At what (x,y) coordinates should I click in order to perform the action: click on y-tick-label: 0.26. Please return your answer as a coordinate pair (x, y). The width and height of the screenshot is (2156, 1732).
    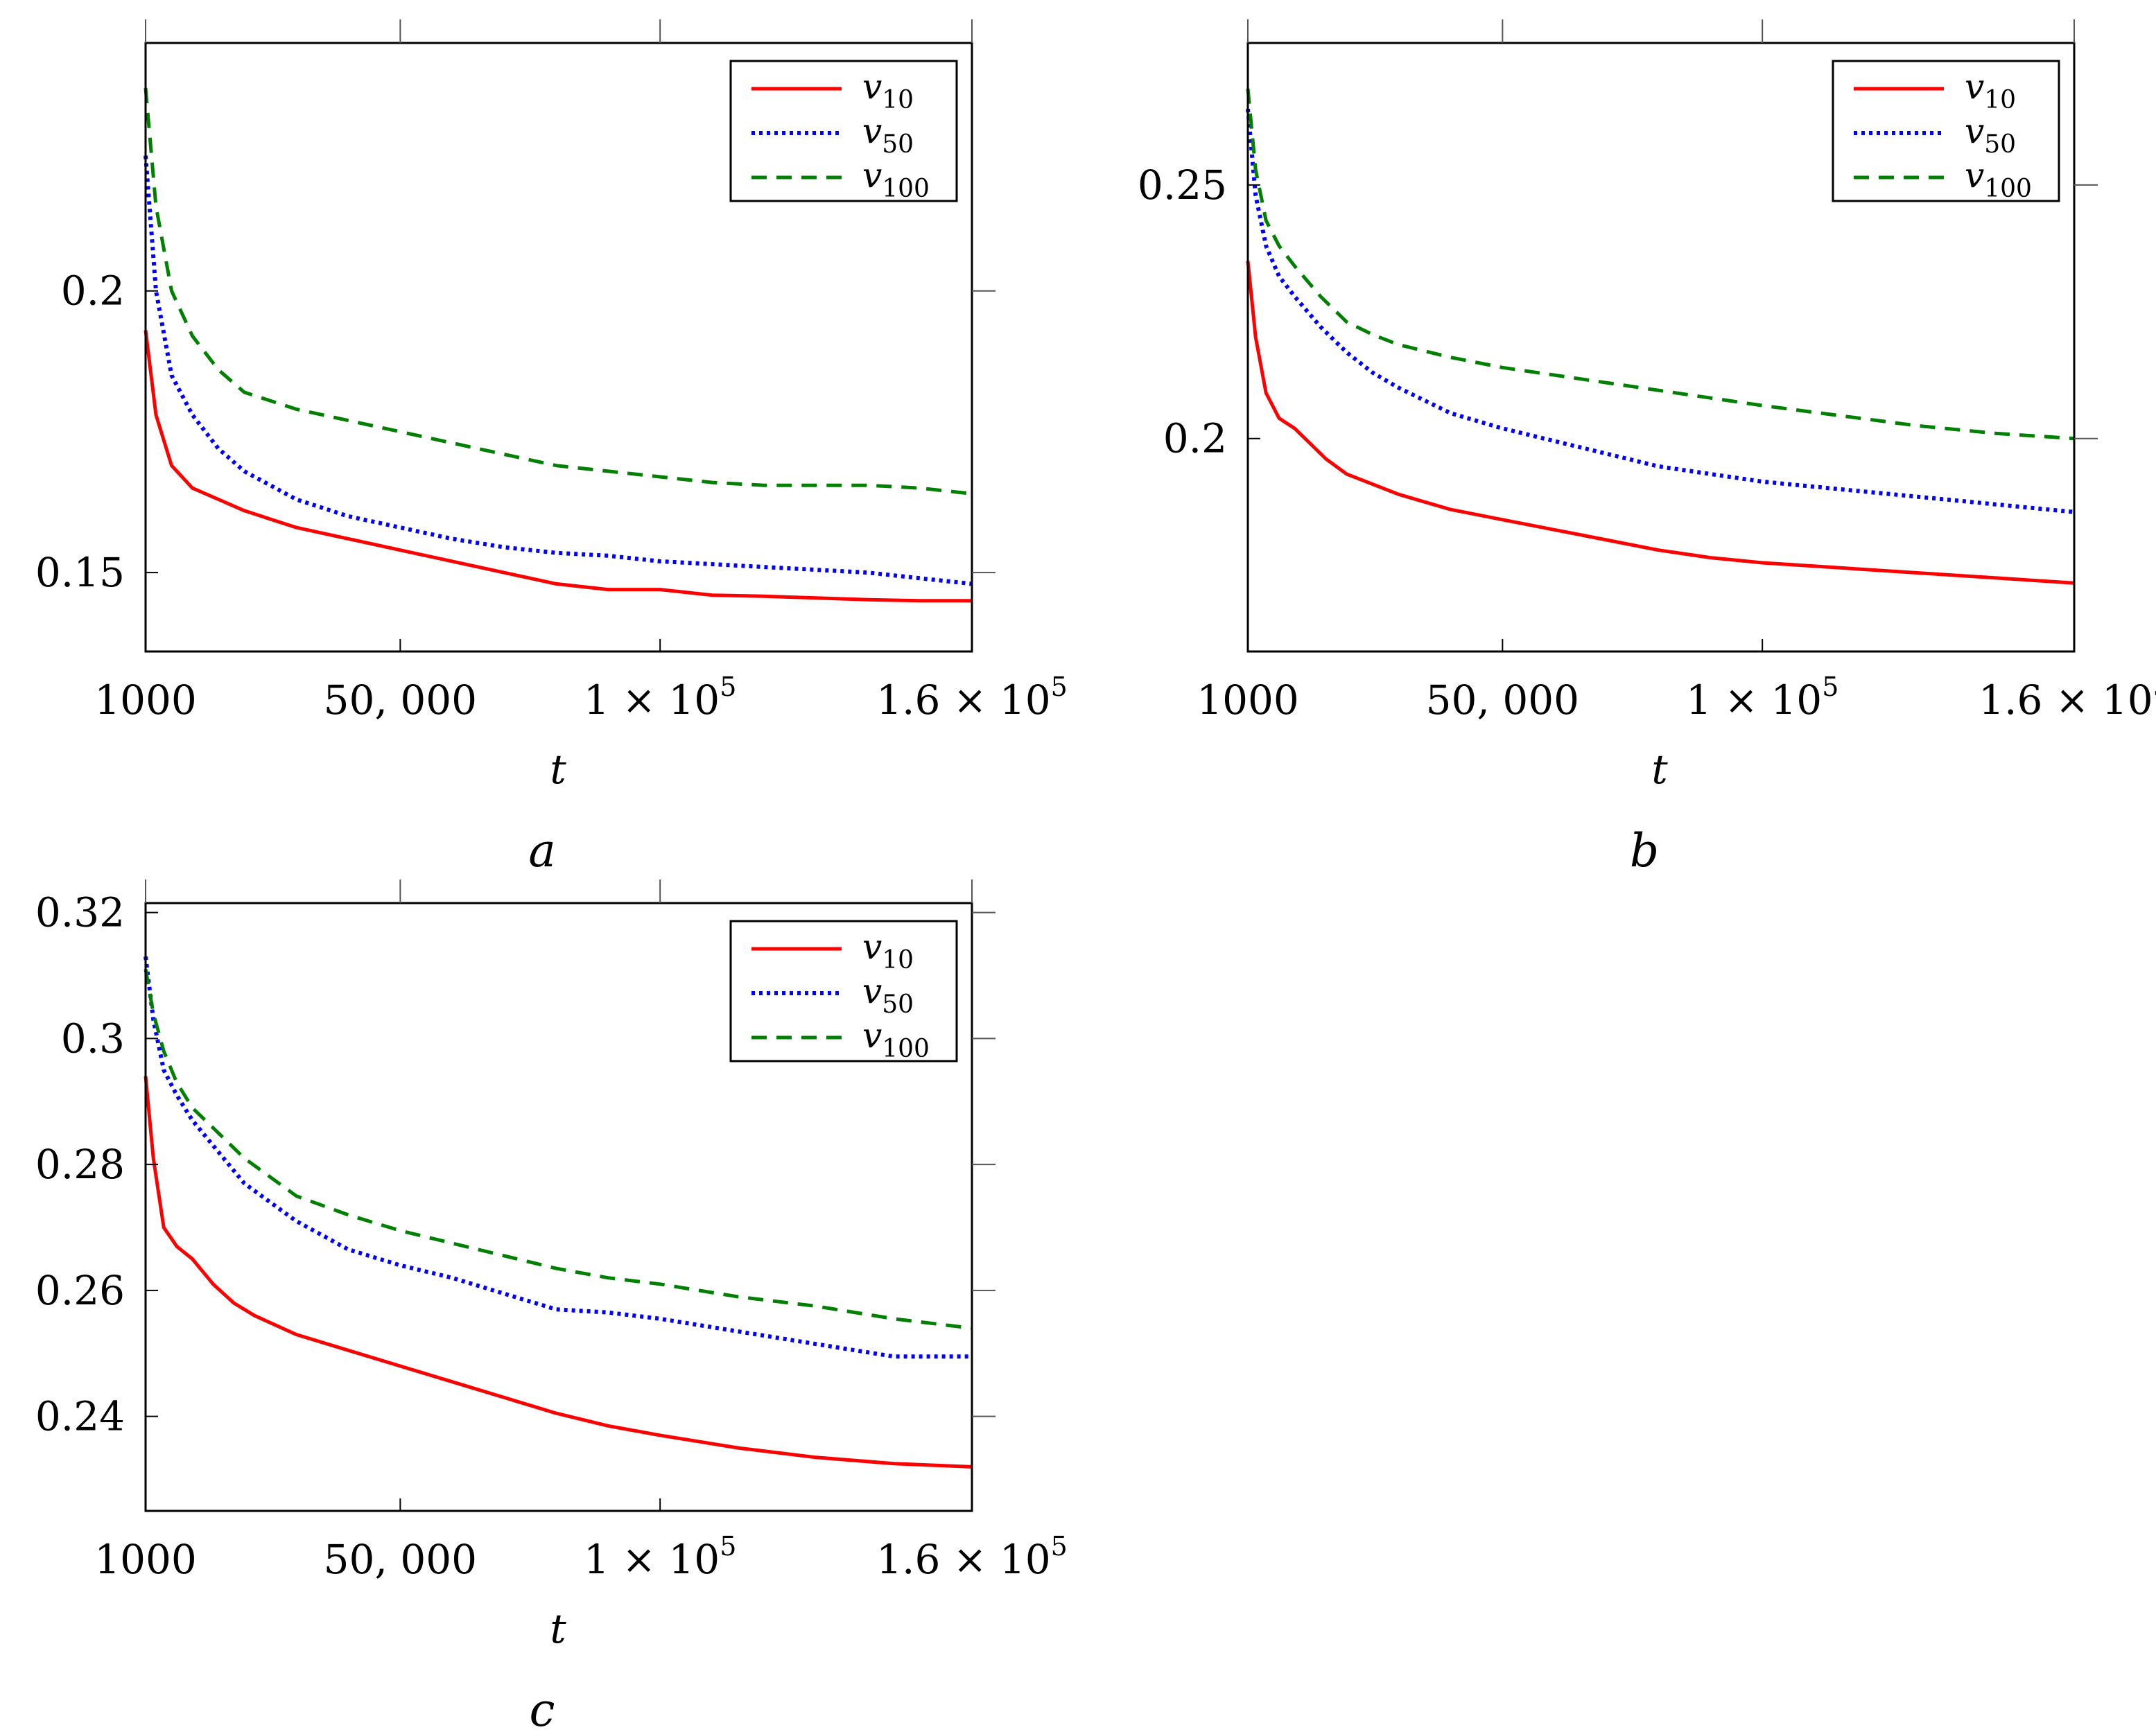
    Looking at the image, I should click on (80, 1290).